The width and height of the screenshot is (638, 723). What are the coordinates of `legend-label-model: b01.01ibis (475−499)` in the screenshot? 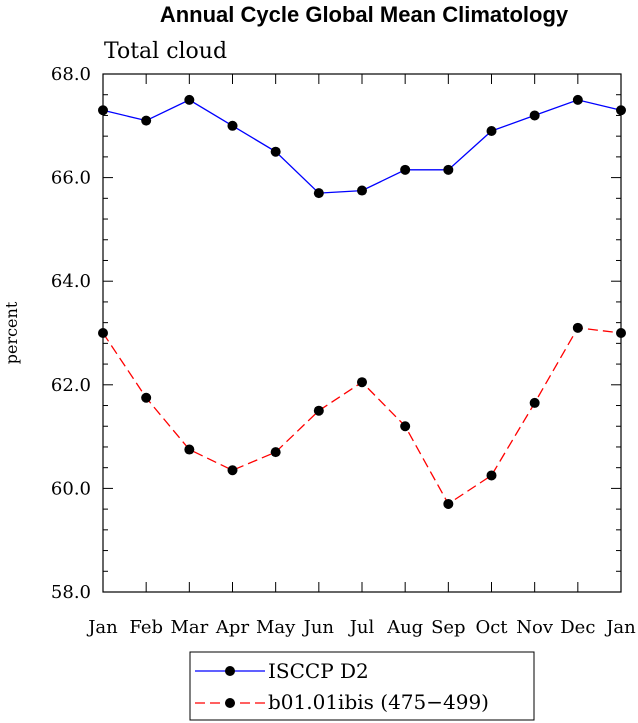 It's located at (378, 702).